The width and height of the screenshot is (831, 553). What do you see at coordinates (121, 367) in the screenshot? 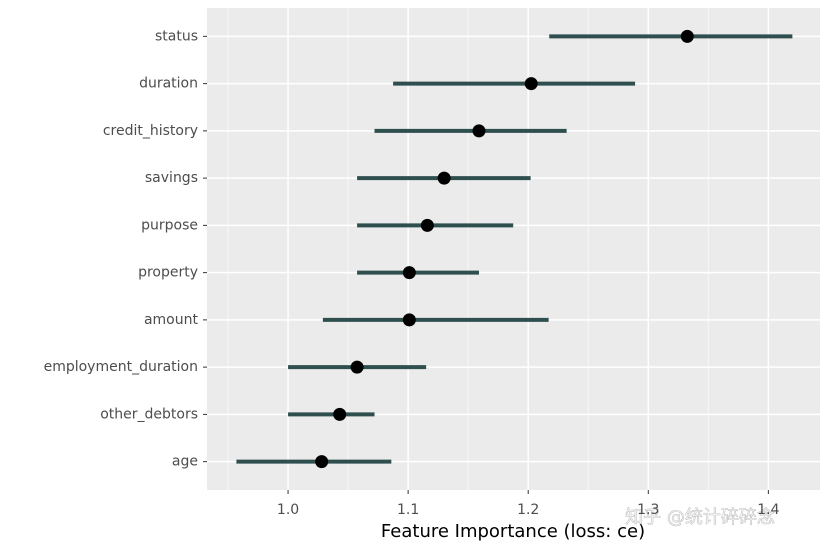
I see `y-tick-label: employment_duration` at bounding box center [121, 367].